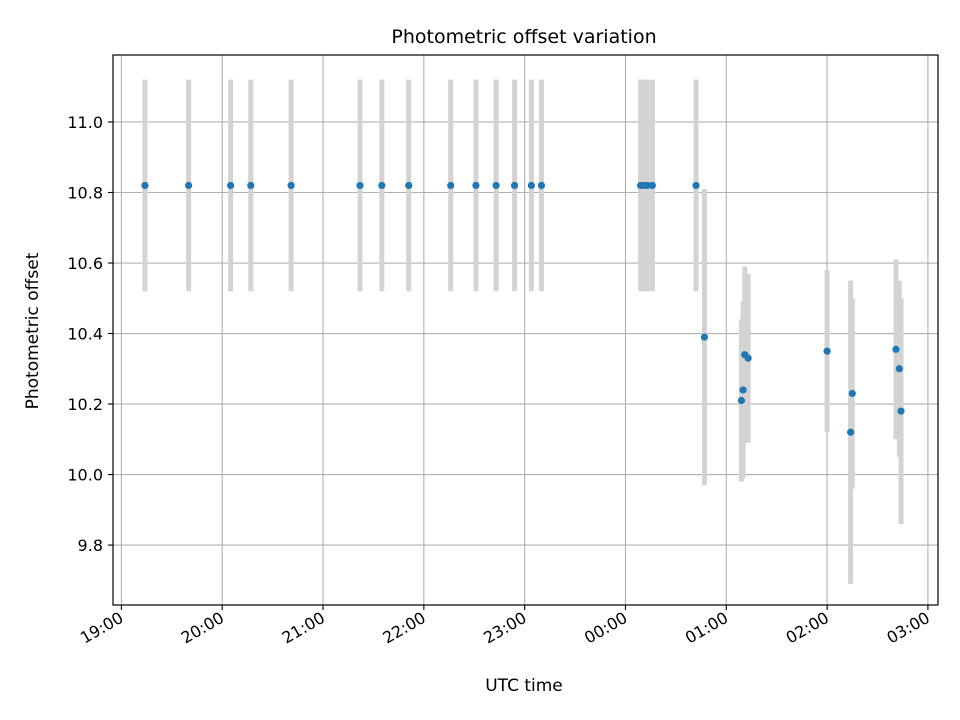 This screenshot has height=720, width=960. I want to click on y-axis-ticks: 9.8 10.0 10.2 10.4 10.6 10.8 11.0, so click(90, 334).